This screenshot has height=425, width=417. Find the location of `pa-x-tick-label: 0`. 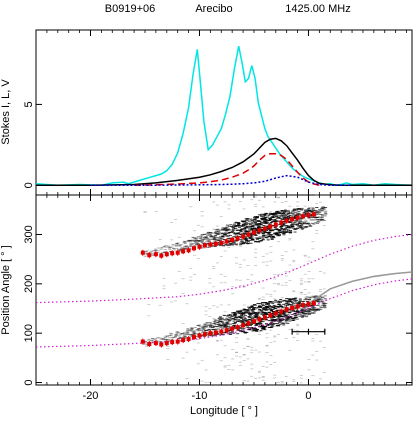

pa-x-tick-label: 0 is located at coordinates (308, 396).